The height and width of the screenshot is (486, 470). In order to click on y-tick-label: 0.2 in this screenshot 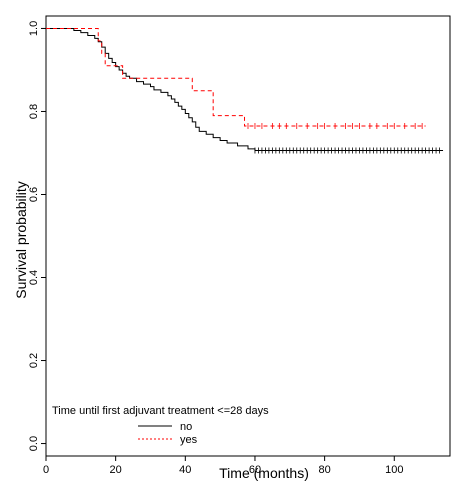, I will do `click(34, 360)`.